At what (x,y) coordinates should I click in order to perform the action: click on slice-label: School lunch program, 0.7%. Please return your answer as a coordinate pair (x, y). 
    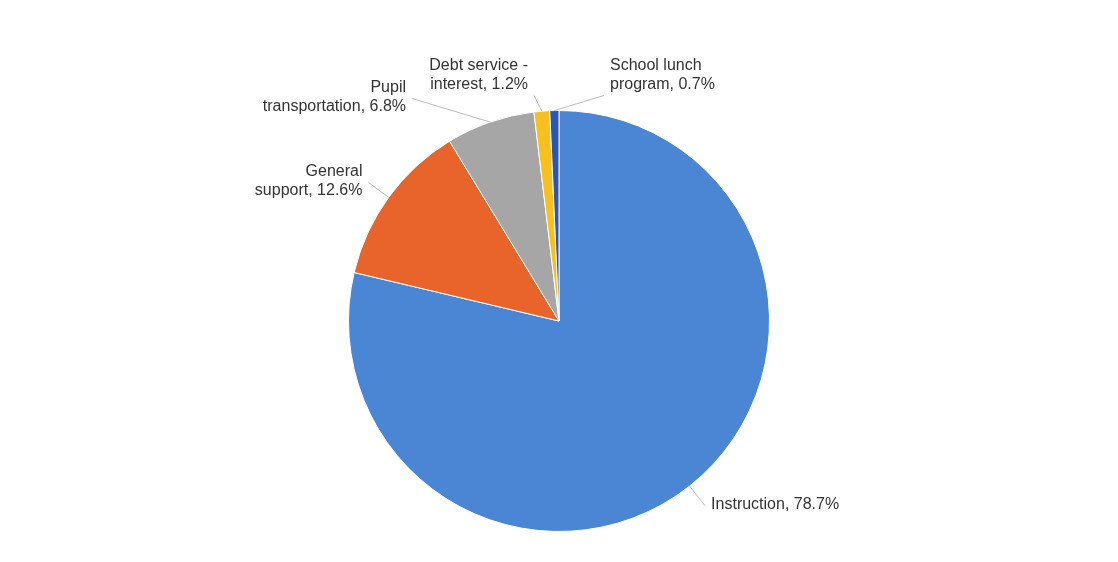
    Looking at the image, I should click on (662, 73).